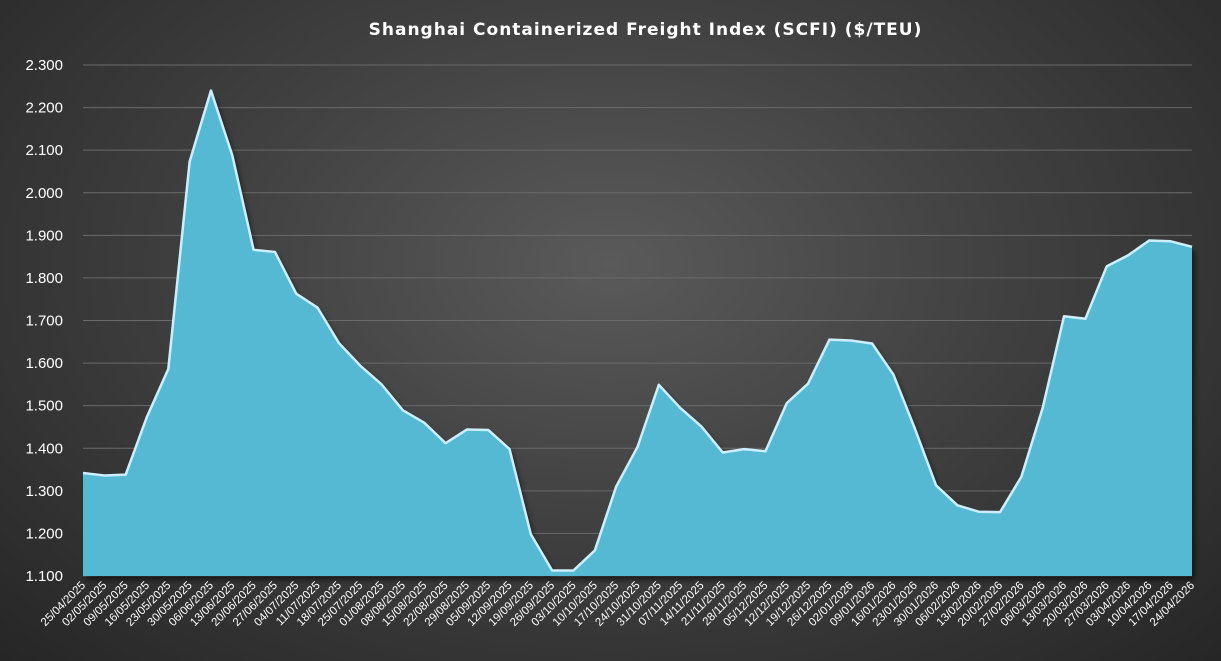  Describe the element at coordinates (44, 406) in the screenshot. I see `y-tick-label: 1.500` at that location.